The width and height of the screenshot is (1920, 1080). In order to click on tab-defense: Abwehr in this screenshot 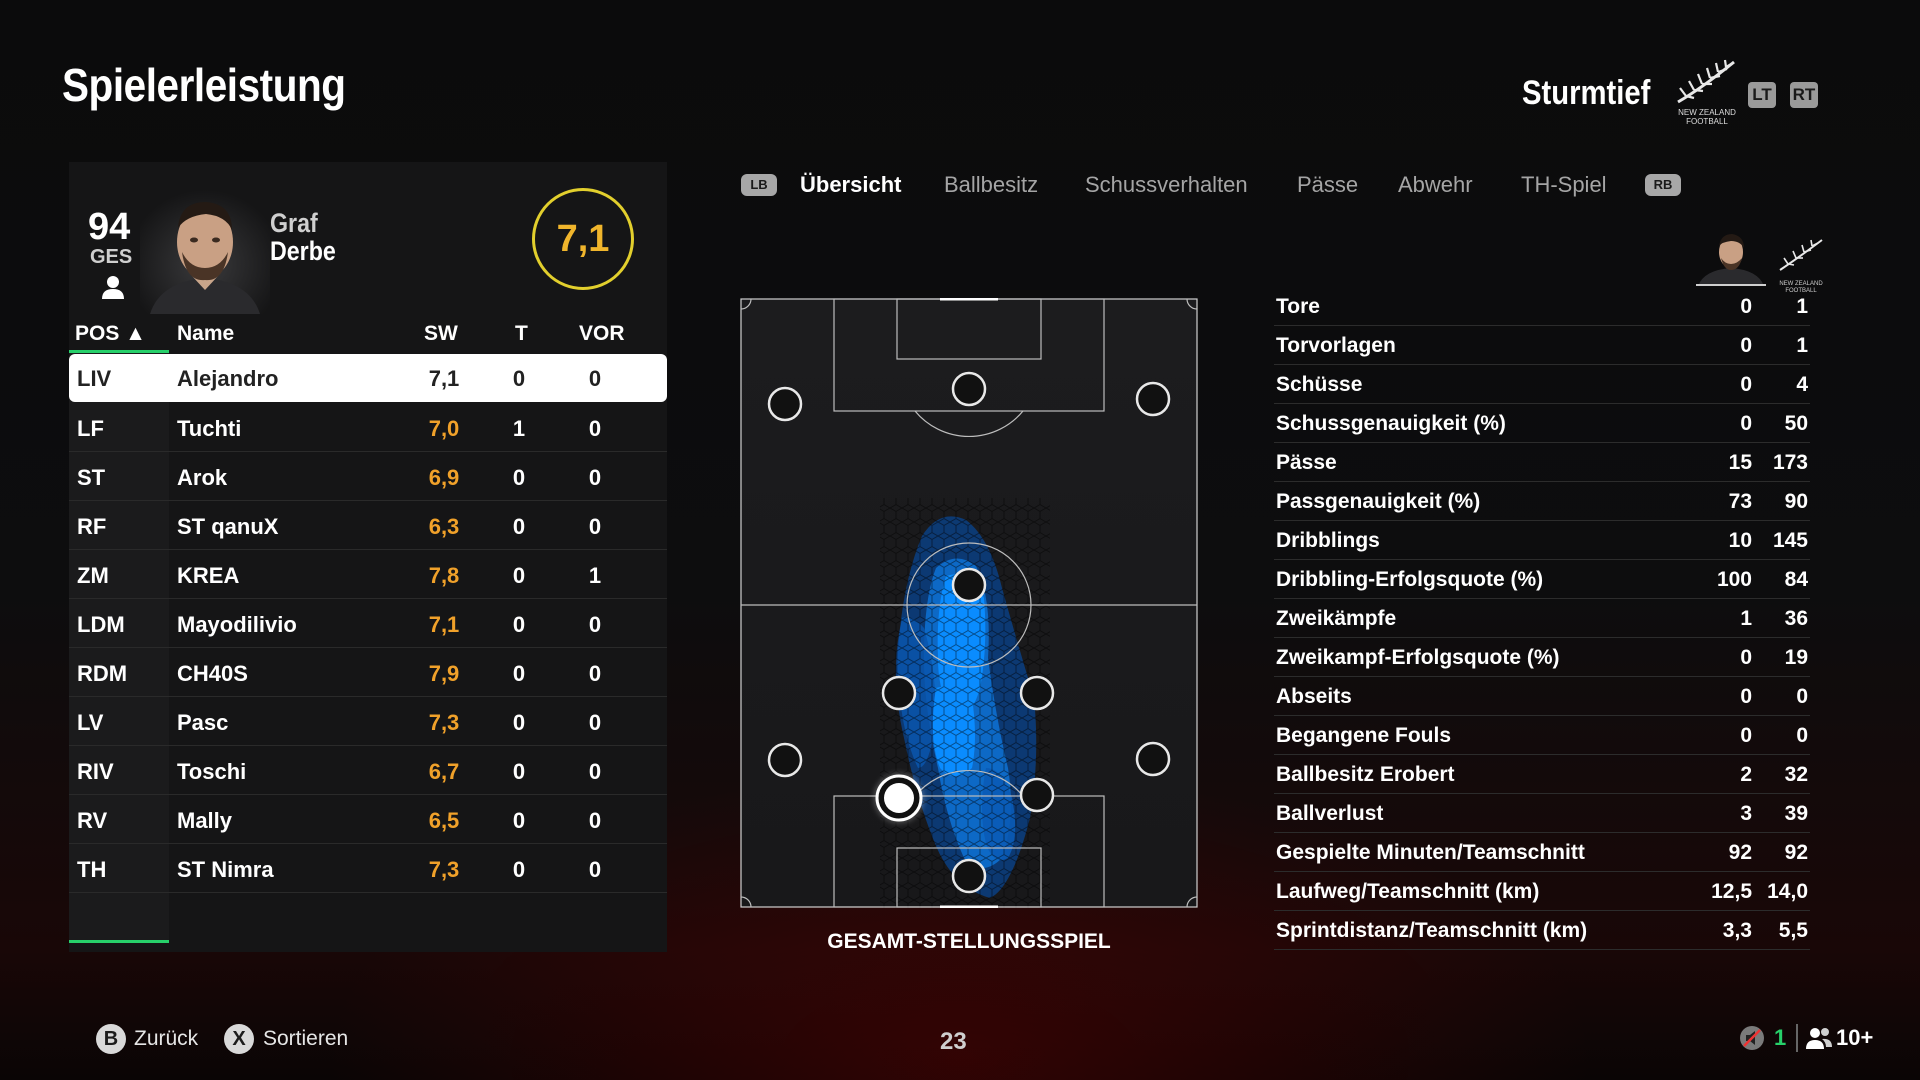, I will do `click(1435, 184)`.